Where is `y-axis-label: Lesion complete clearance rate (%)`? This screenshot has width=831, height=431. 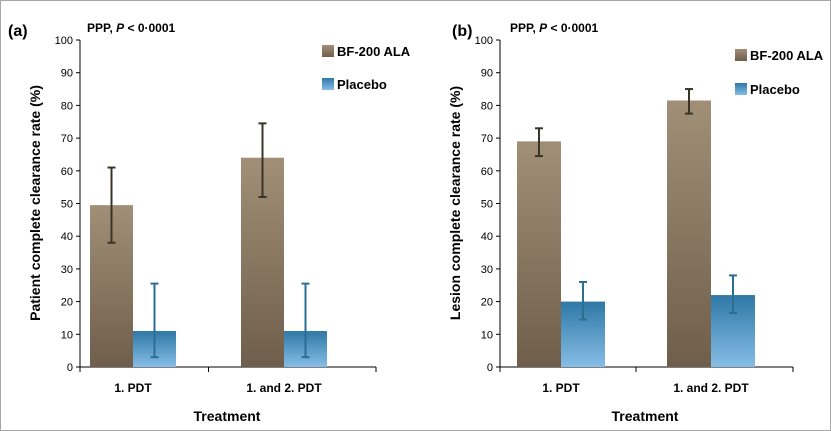
y-axis-label: Lesion complete clearance rate (%) is located at coordinates (455, 203).